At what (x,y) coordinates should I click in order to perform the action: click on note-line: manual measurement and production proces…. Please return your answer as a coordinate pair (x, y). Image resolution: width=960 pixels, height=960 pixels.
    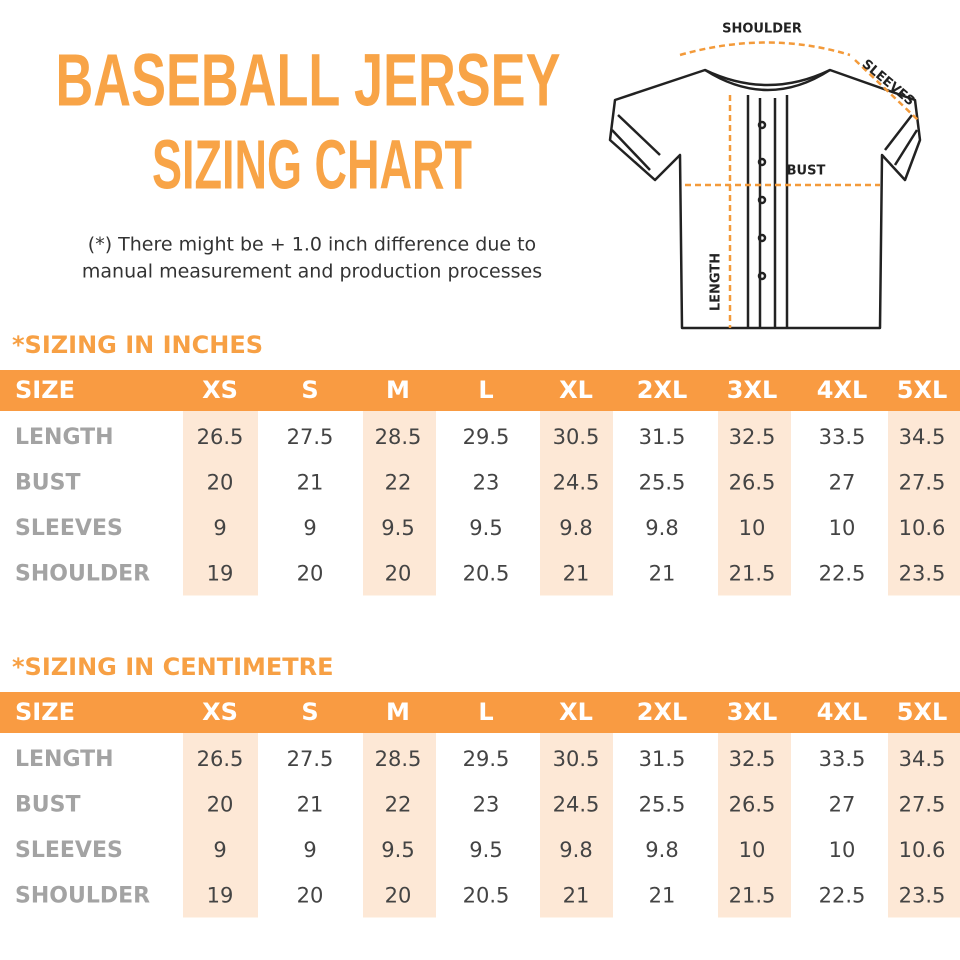
    Looking at the image, I should click on (312, 272).